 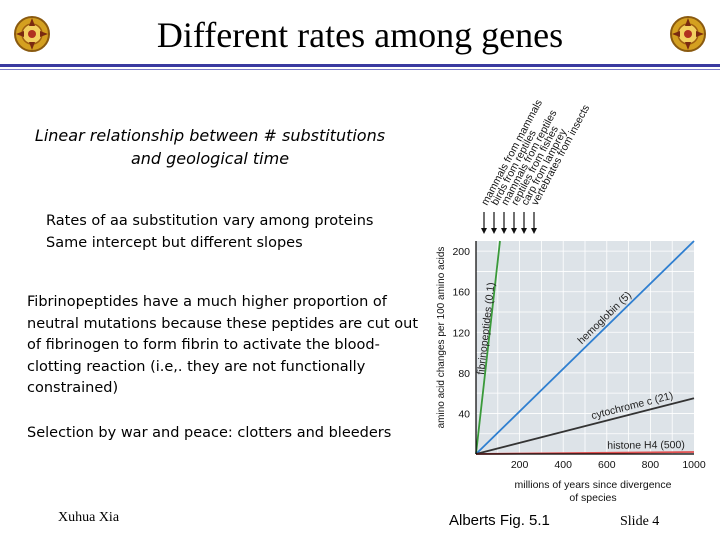 What do you see at coordinates (360, 69) in the screenshot?
I see `title-rule-thin` at bounding box center [360, 69].